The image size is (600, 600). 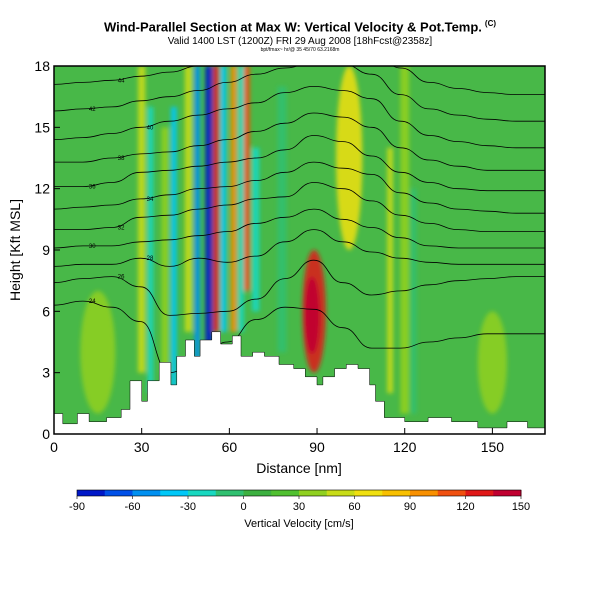 I want to click on colorbar-tick-label: 0, so click(x=243, y=507).